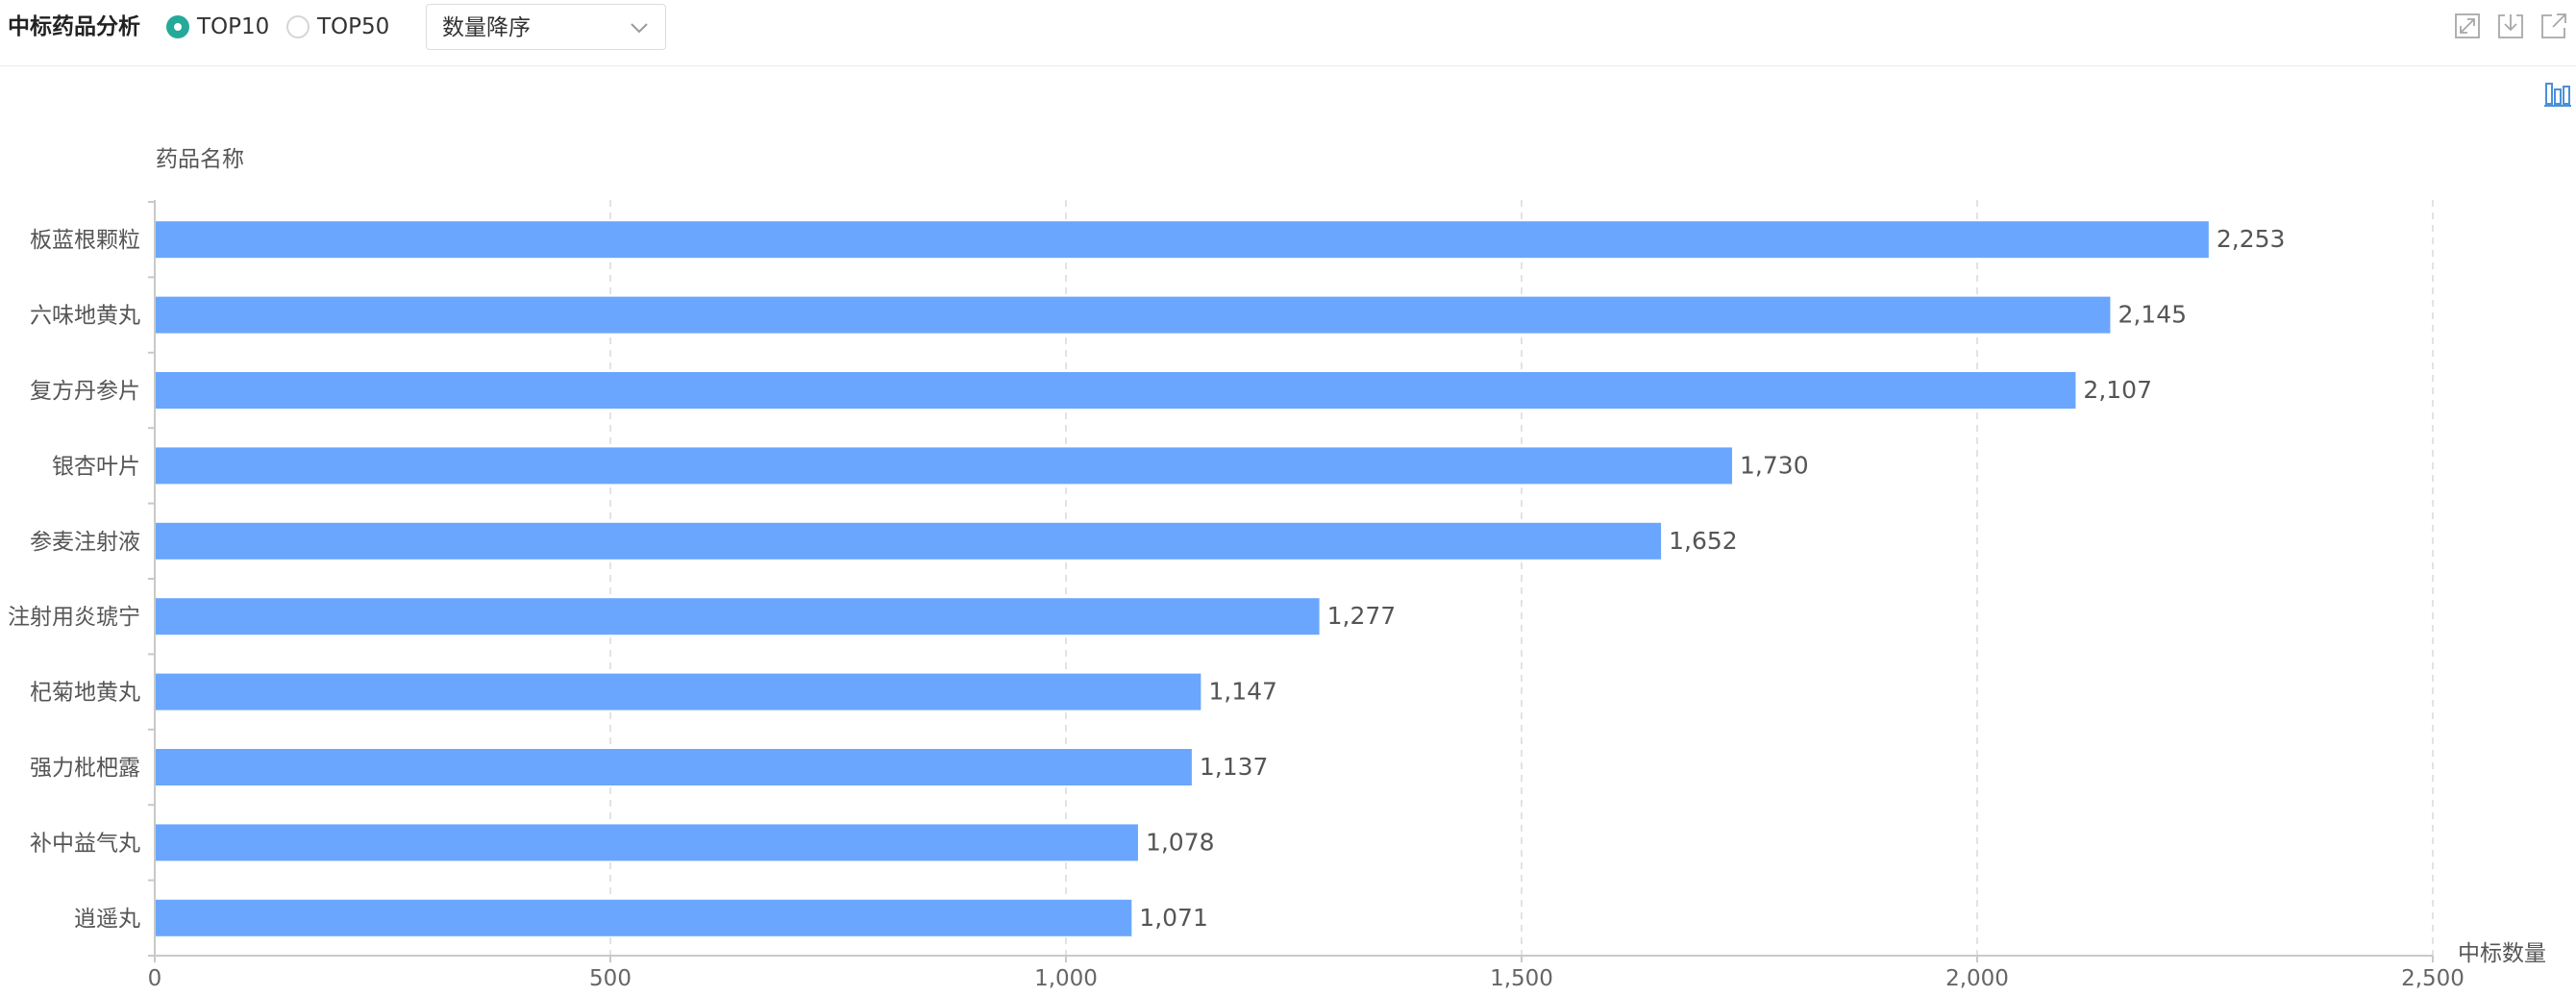  Describe the element at coordinates (2502, 953) in the screenshot. I see `x-axis-title: 中标数量` at that location.